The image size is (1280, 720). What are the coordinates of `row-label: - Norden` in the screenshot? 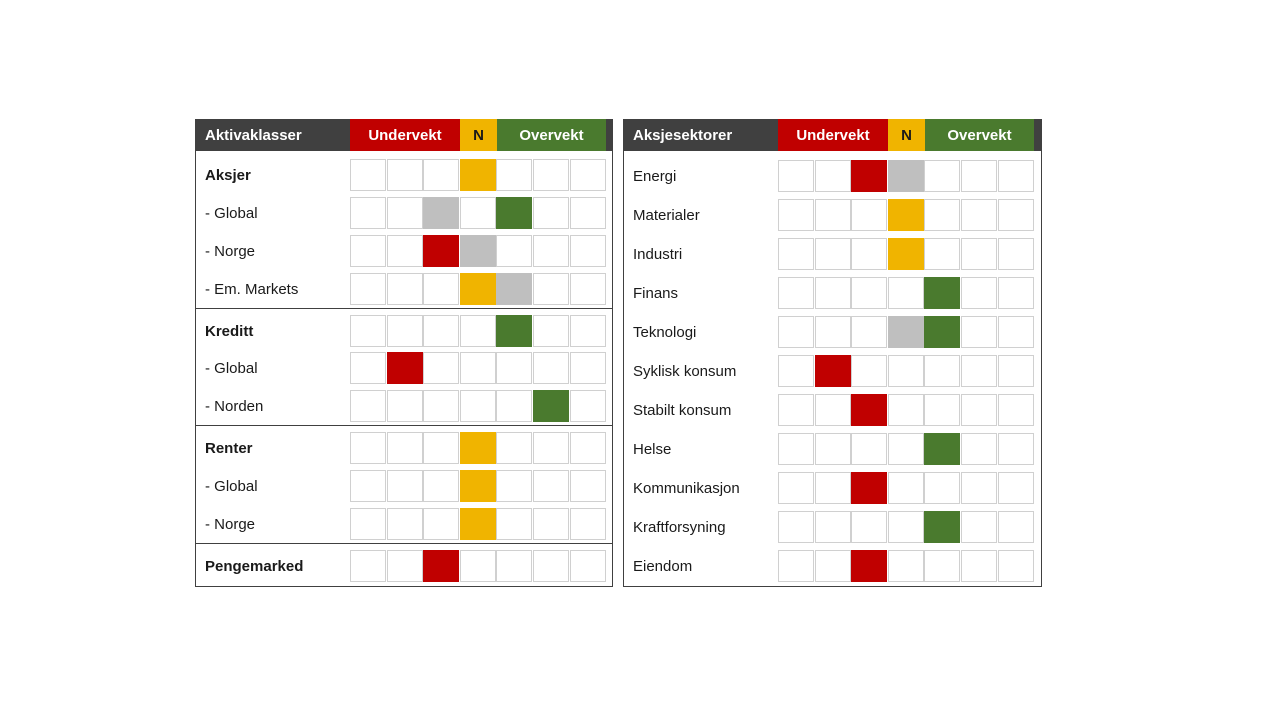 It's located at (234, 406).